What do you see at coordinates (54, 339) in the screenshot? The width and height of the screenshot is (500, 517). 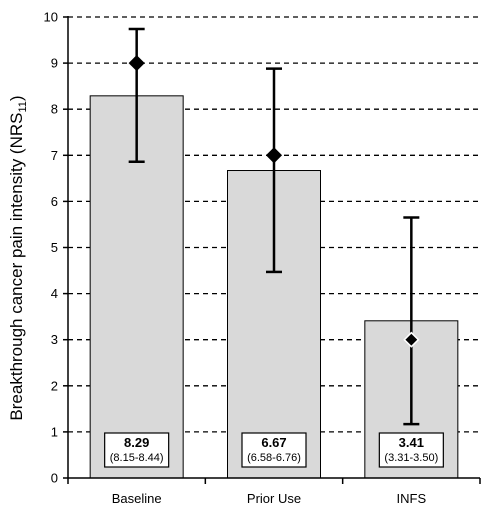 I see `y-tick-label-3: 3` at bounding box center [54, 339].